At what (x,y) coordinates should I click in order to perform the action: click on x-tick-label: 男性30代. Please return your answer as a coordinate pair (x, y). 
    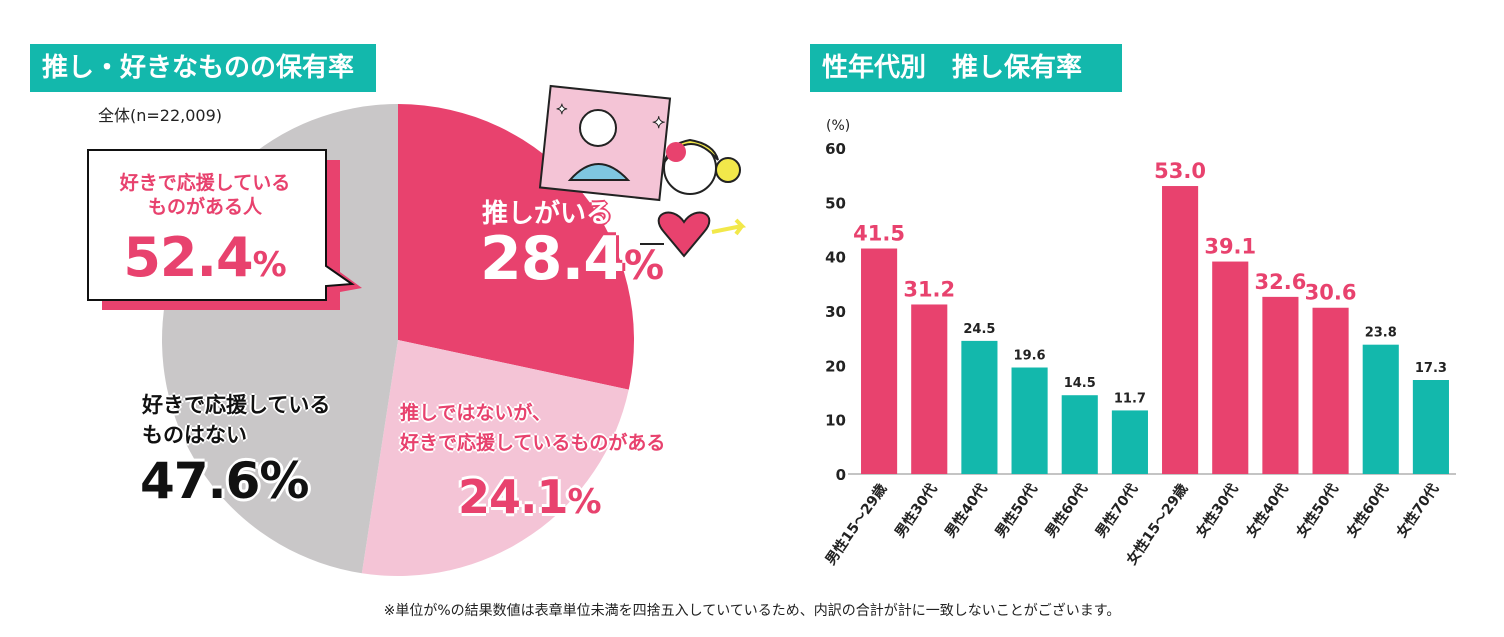
    Looking at the image, I should click on (915, 511).